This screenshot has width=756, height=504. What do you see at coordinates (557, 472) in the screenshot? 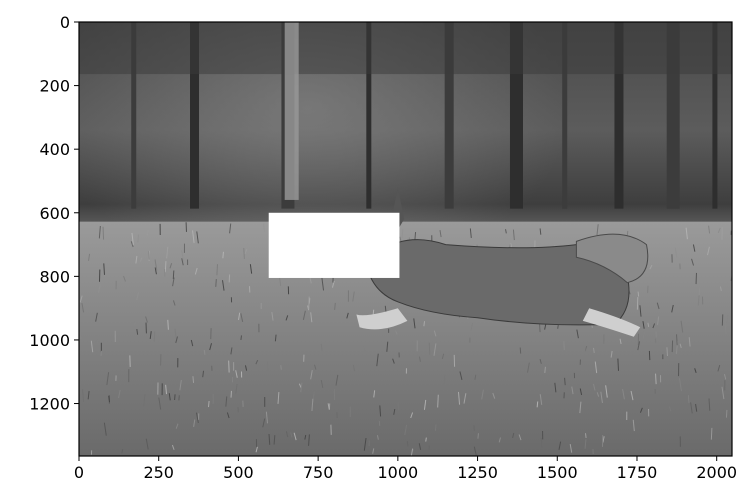
I see `x-tick-label: 1500` at bounding box center [557, 472].